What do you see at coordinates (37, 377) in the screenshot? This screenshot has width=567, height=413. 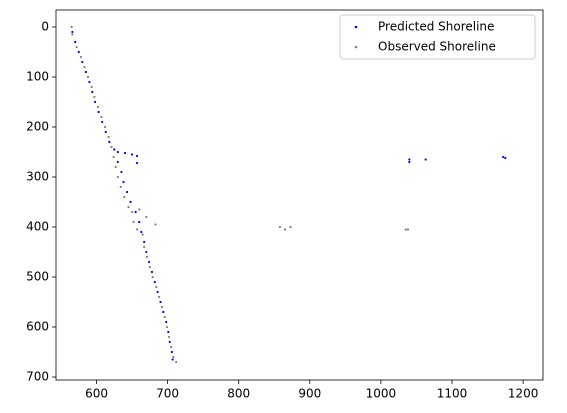 I see `y-tick-label: 700` at bounding box center [37, 377].